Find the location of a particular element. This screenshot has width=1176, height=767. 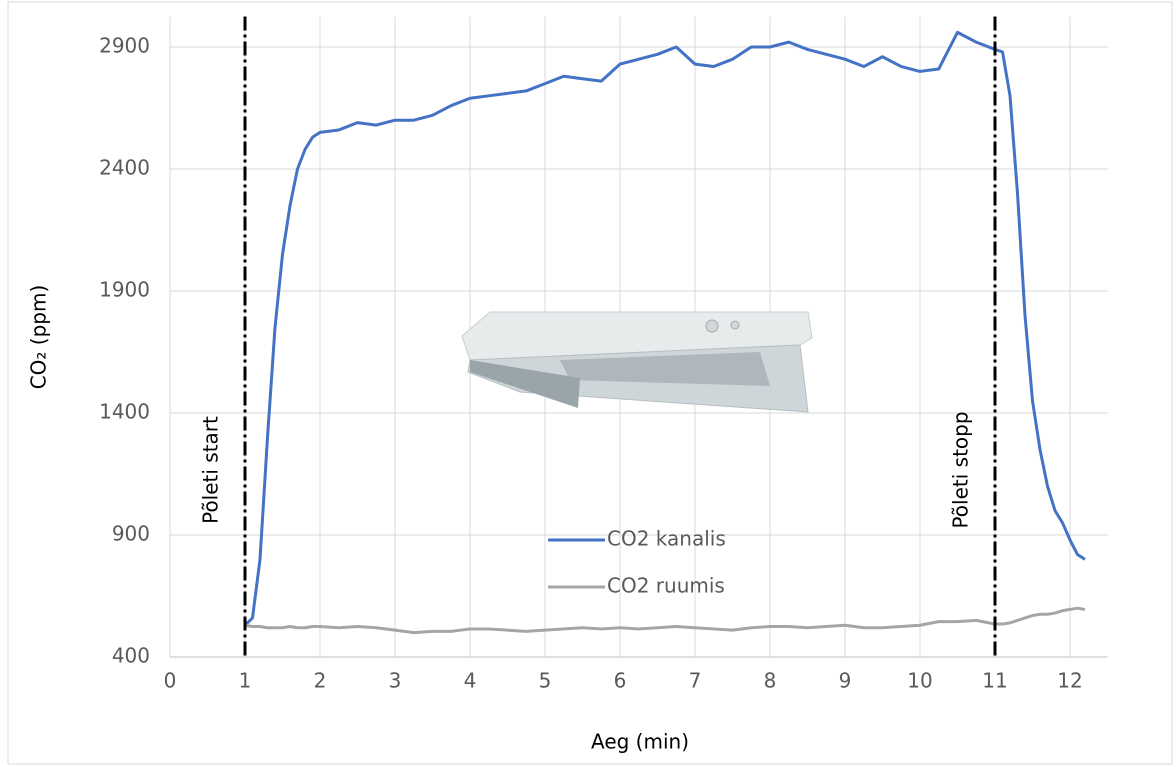

x-axis-label: Aeg (min) is located at coordinates (640, 742).